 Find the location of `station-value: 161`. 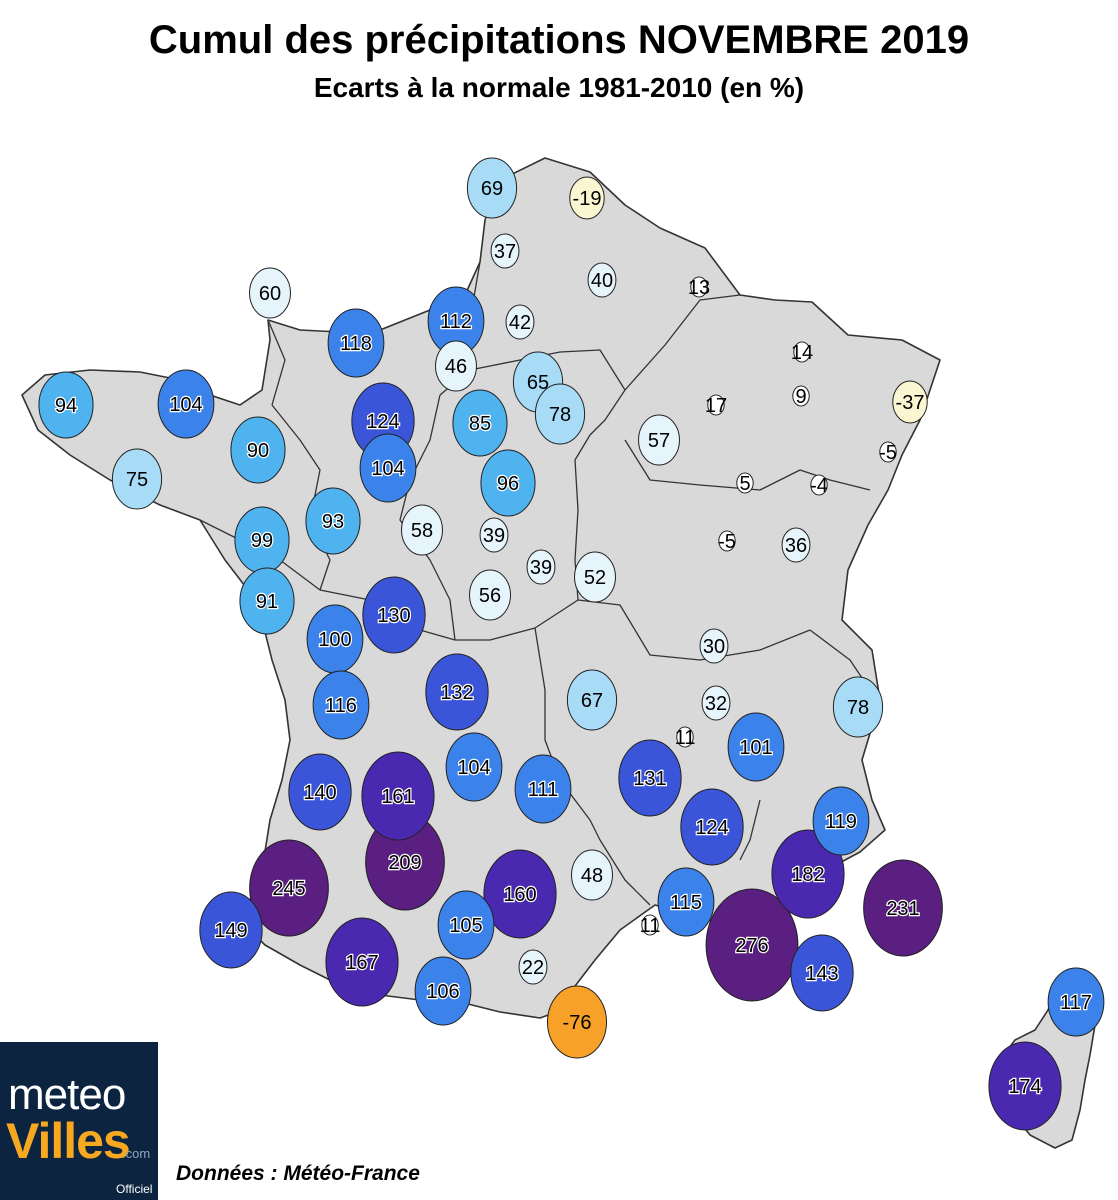

station-value: 161 is located at coordinates (397, 797).